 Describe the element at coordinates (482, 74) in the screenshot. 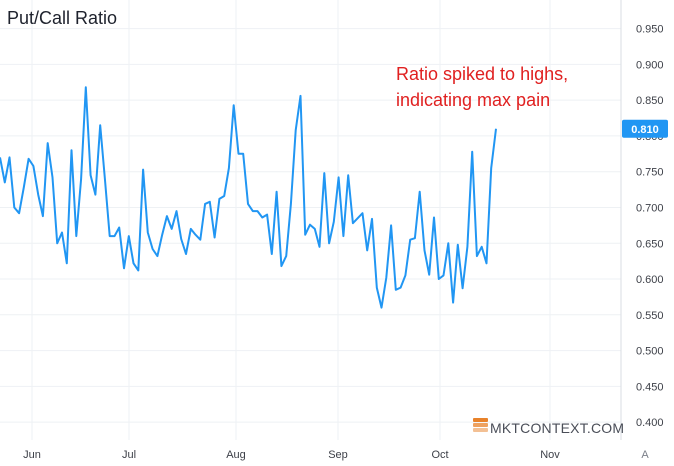

I see `annotation-line-1: Ratio spiked to highs,` at that location.